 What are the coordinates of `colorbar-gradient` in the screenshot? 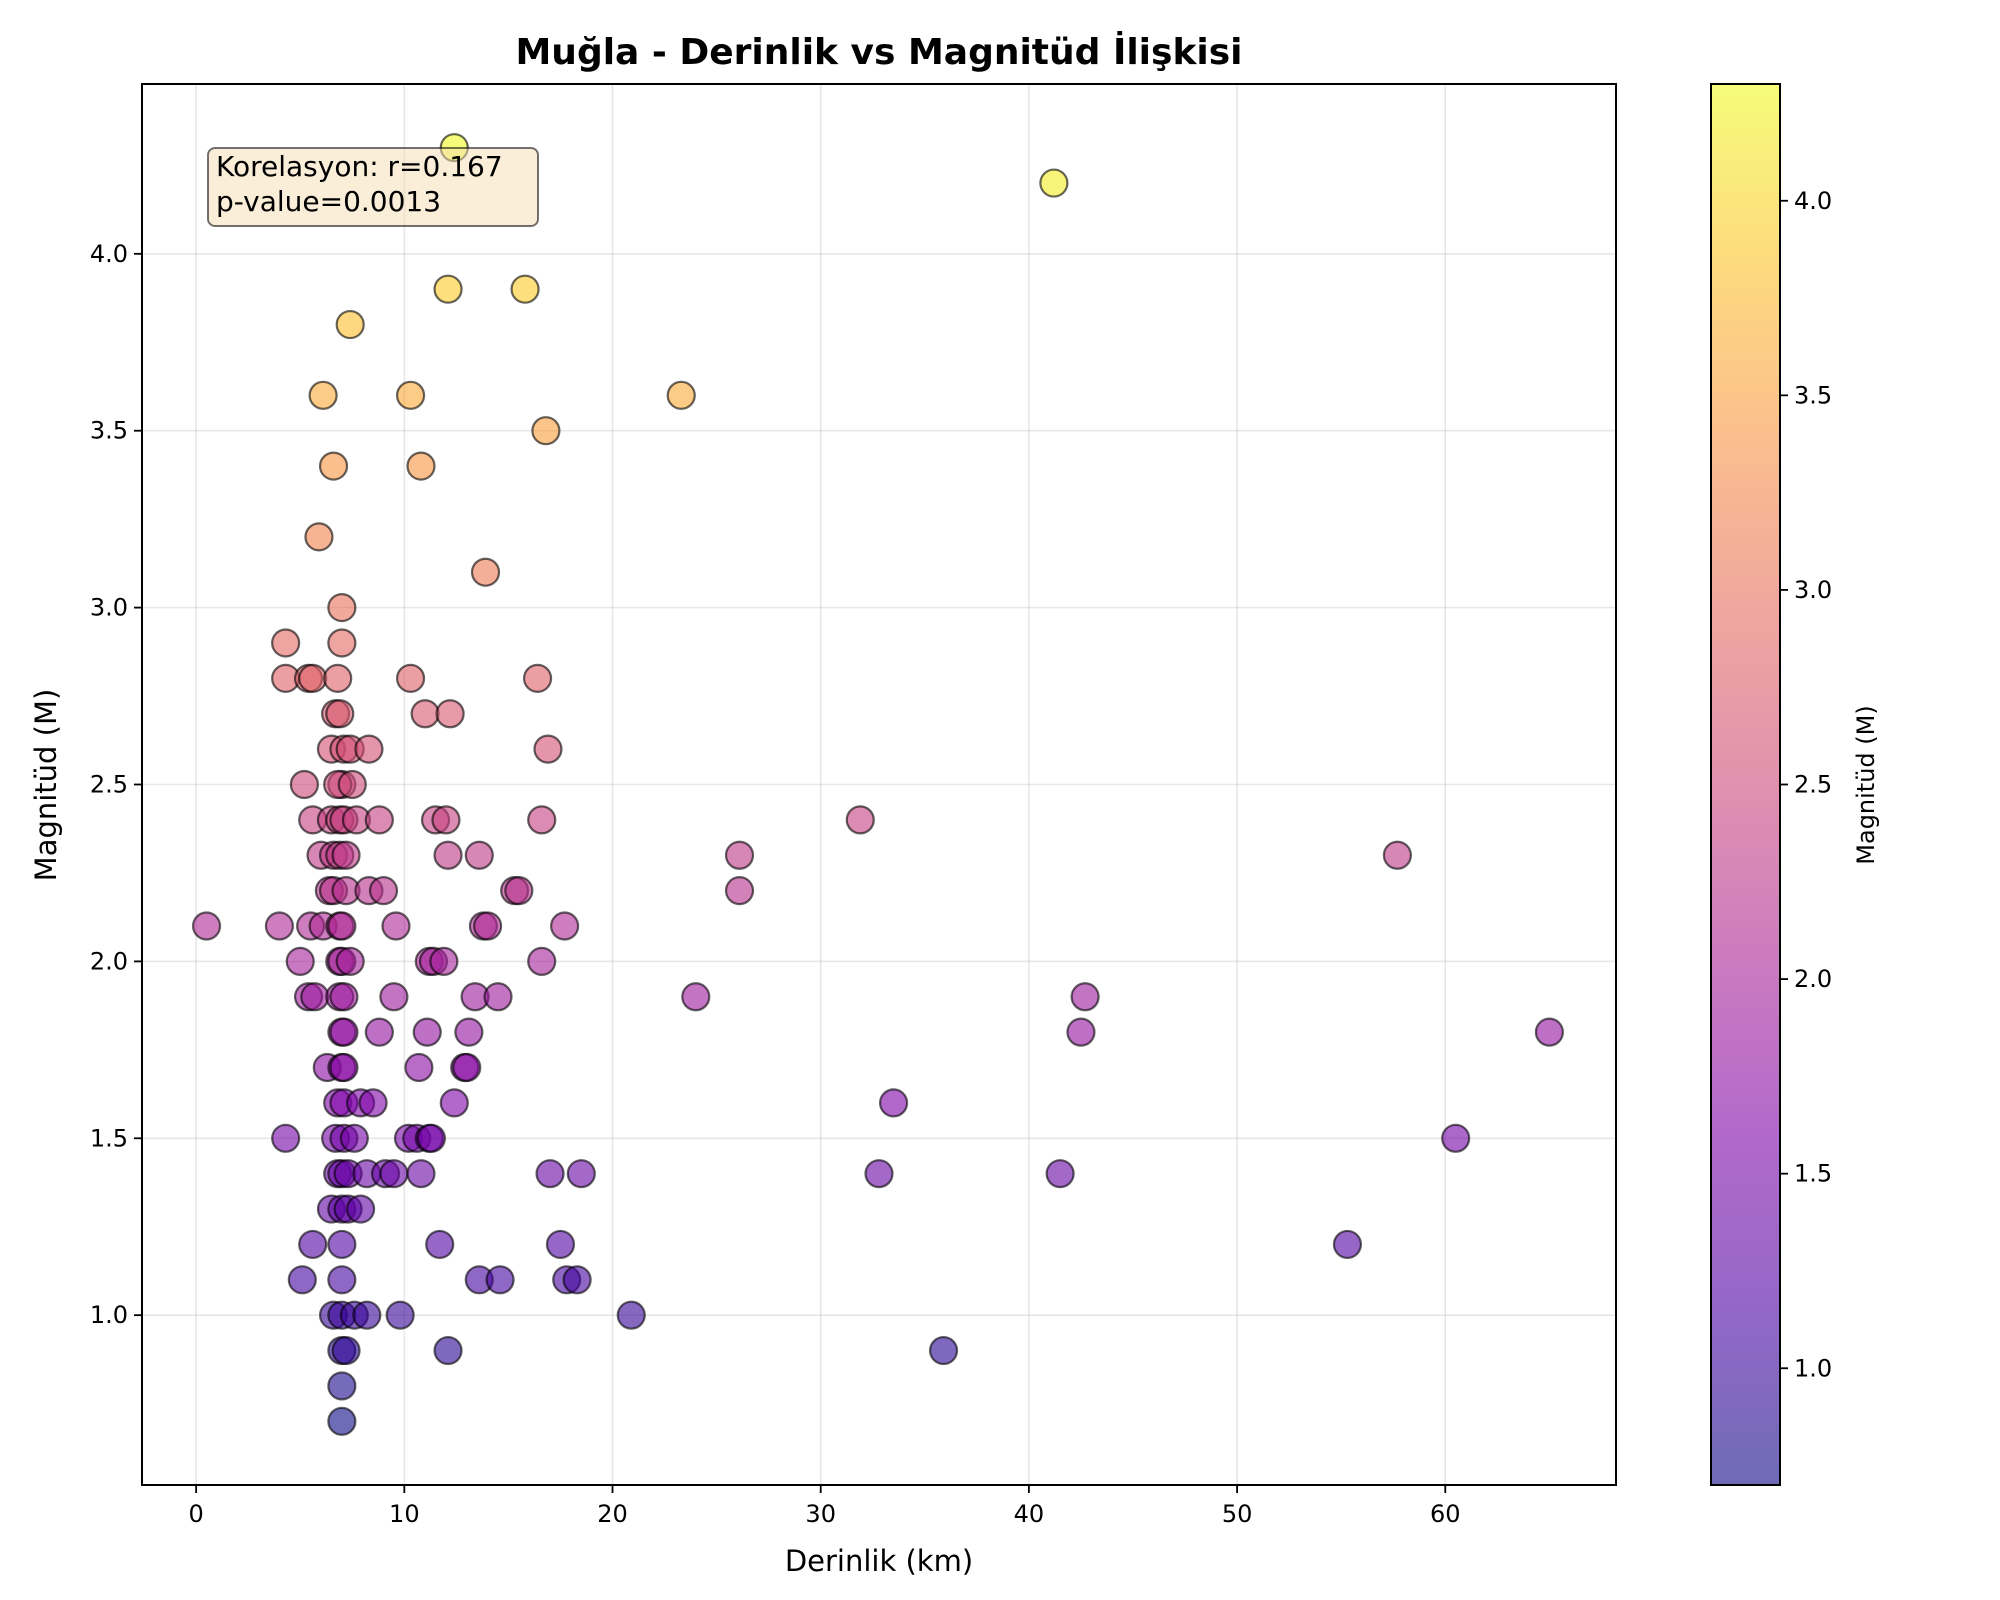 It's located at (1745, 784).